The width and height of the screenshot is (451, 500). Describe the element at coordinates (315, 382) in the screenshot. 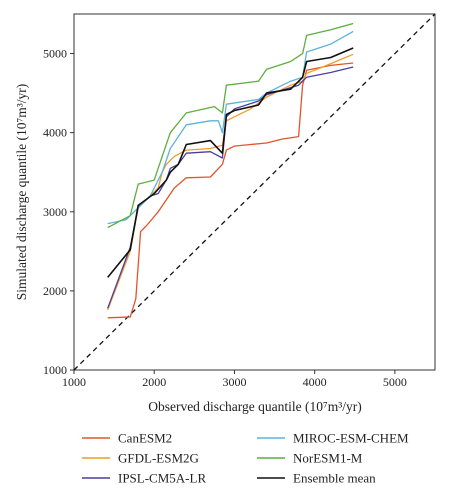

I see `x-tick-label: 4000` at that location.